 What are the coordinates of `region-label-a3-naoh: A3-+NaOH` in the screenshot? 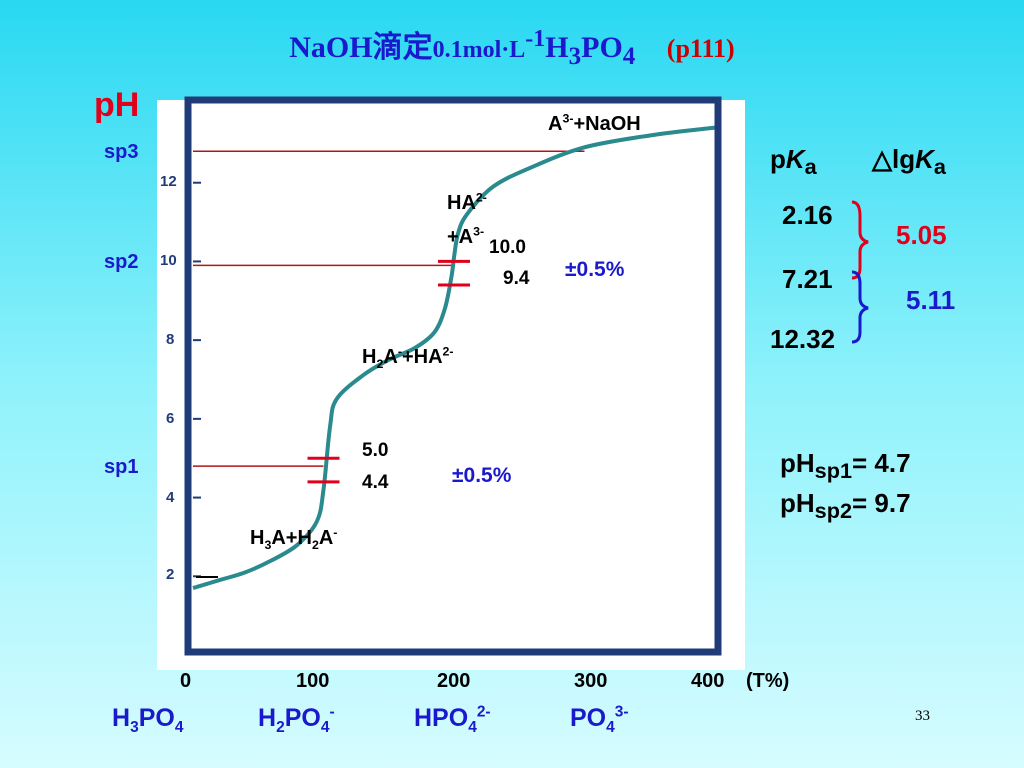 It's located at (594, 123).